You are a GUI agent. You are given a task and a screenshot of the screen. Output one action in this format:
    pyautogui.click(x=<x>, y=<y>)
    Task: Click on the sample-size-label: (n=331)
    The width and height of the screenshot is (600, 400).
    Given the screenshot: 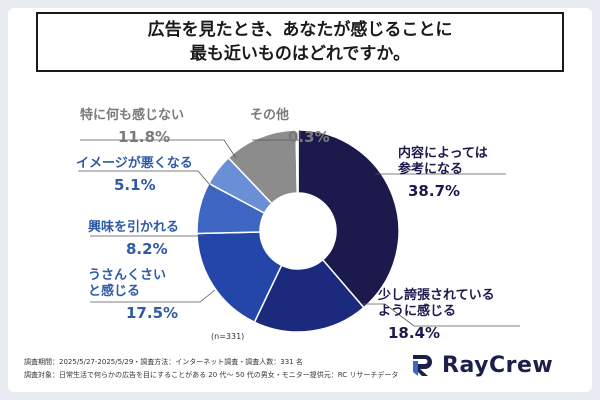 What is the action you would take?
    pyautogui.click(x=228, y=336)
    